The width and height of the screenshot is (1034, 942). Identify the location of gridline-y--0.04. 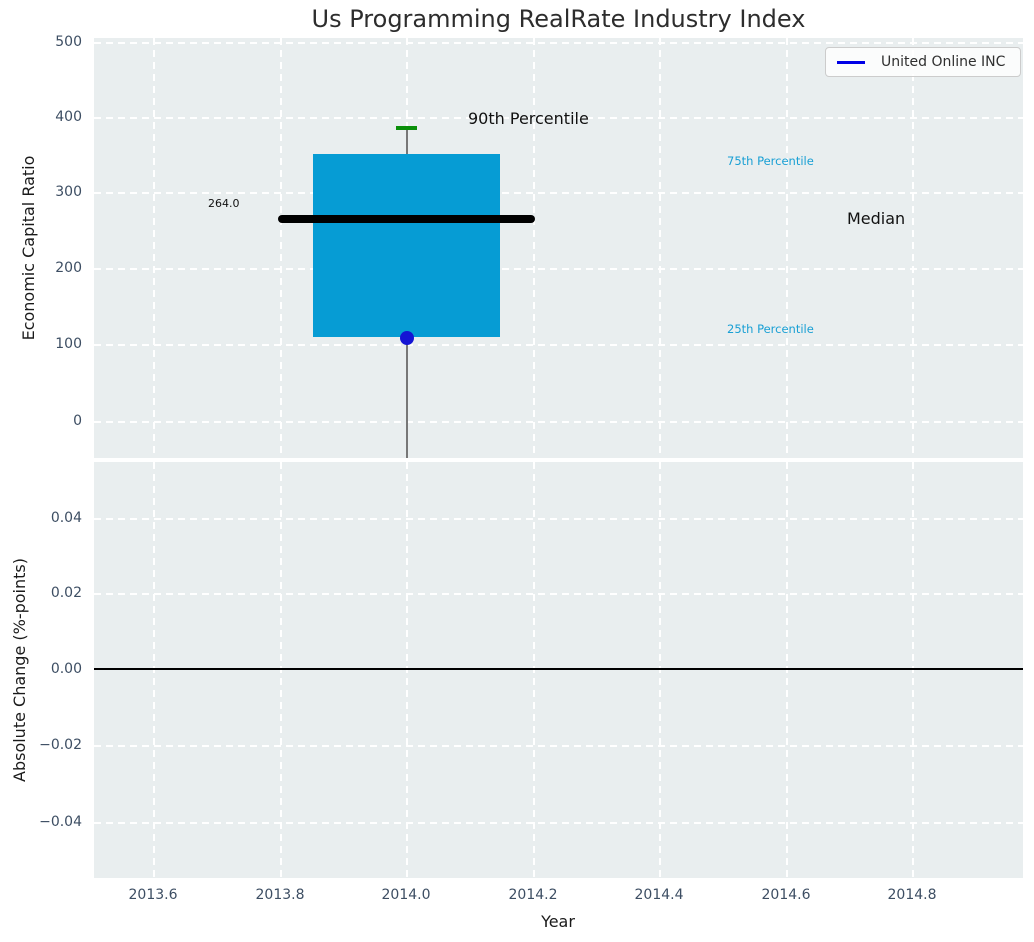
(558, 823).